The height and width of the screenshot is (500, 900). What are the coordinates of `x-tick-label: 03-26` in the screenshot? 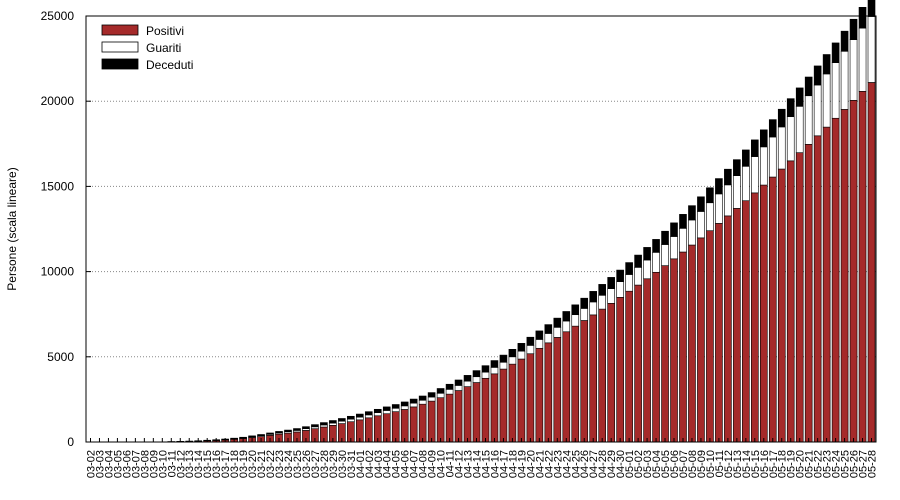 It's located at (307, 464).